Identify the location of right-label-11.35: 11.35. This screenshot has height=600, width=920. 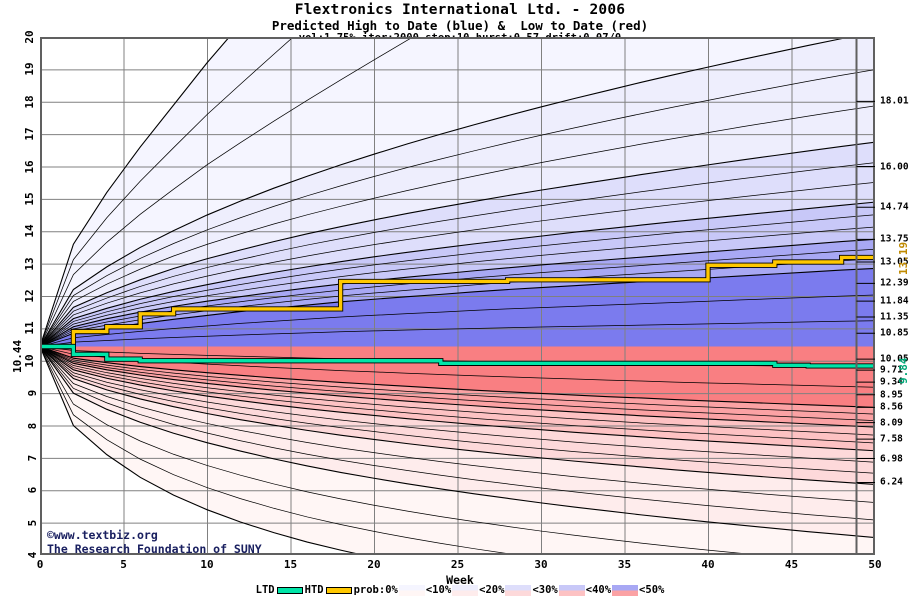
(894, 317).